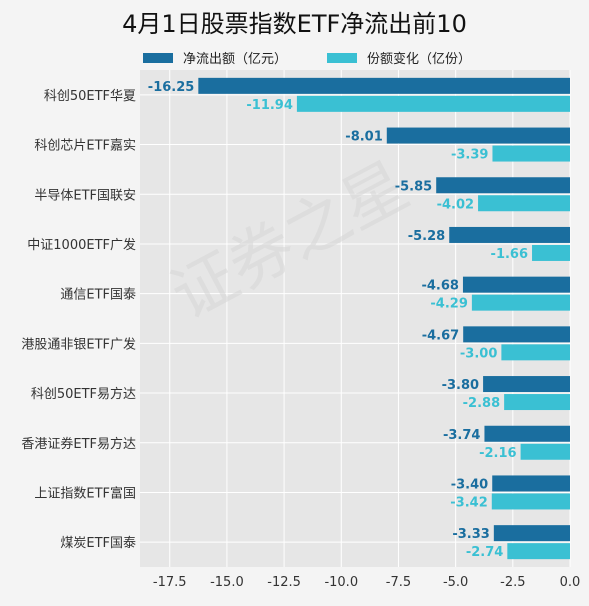 The width and height of the screenshot is (589, 606). I want to click on data-label-share-change: -4.29, so click(448, 304).